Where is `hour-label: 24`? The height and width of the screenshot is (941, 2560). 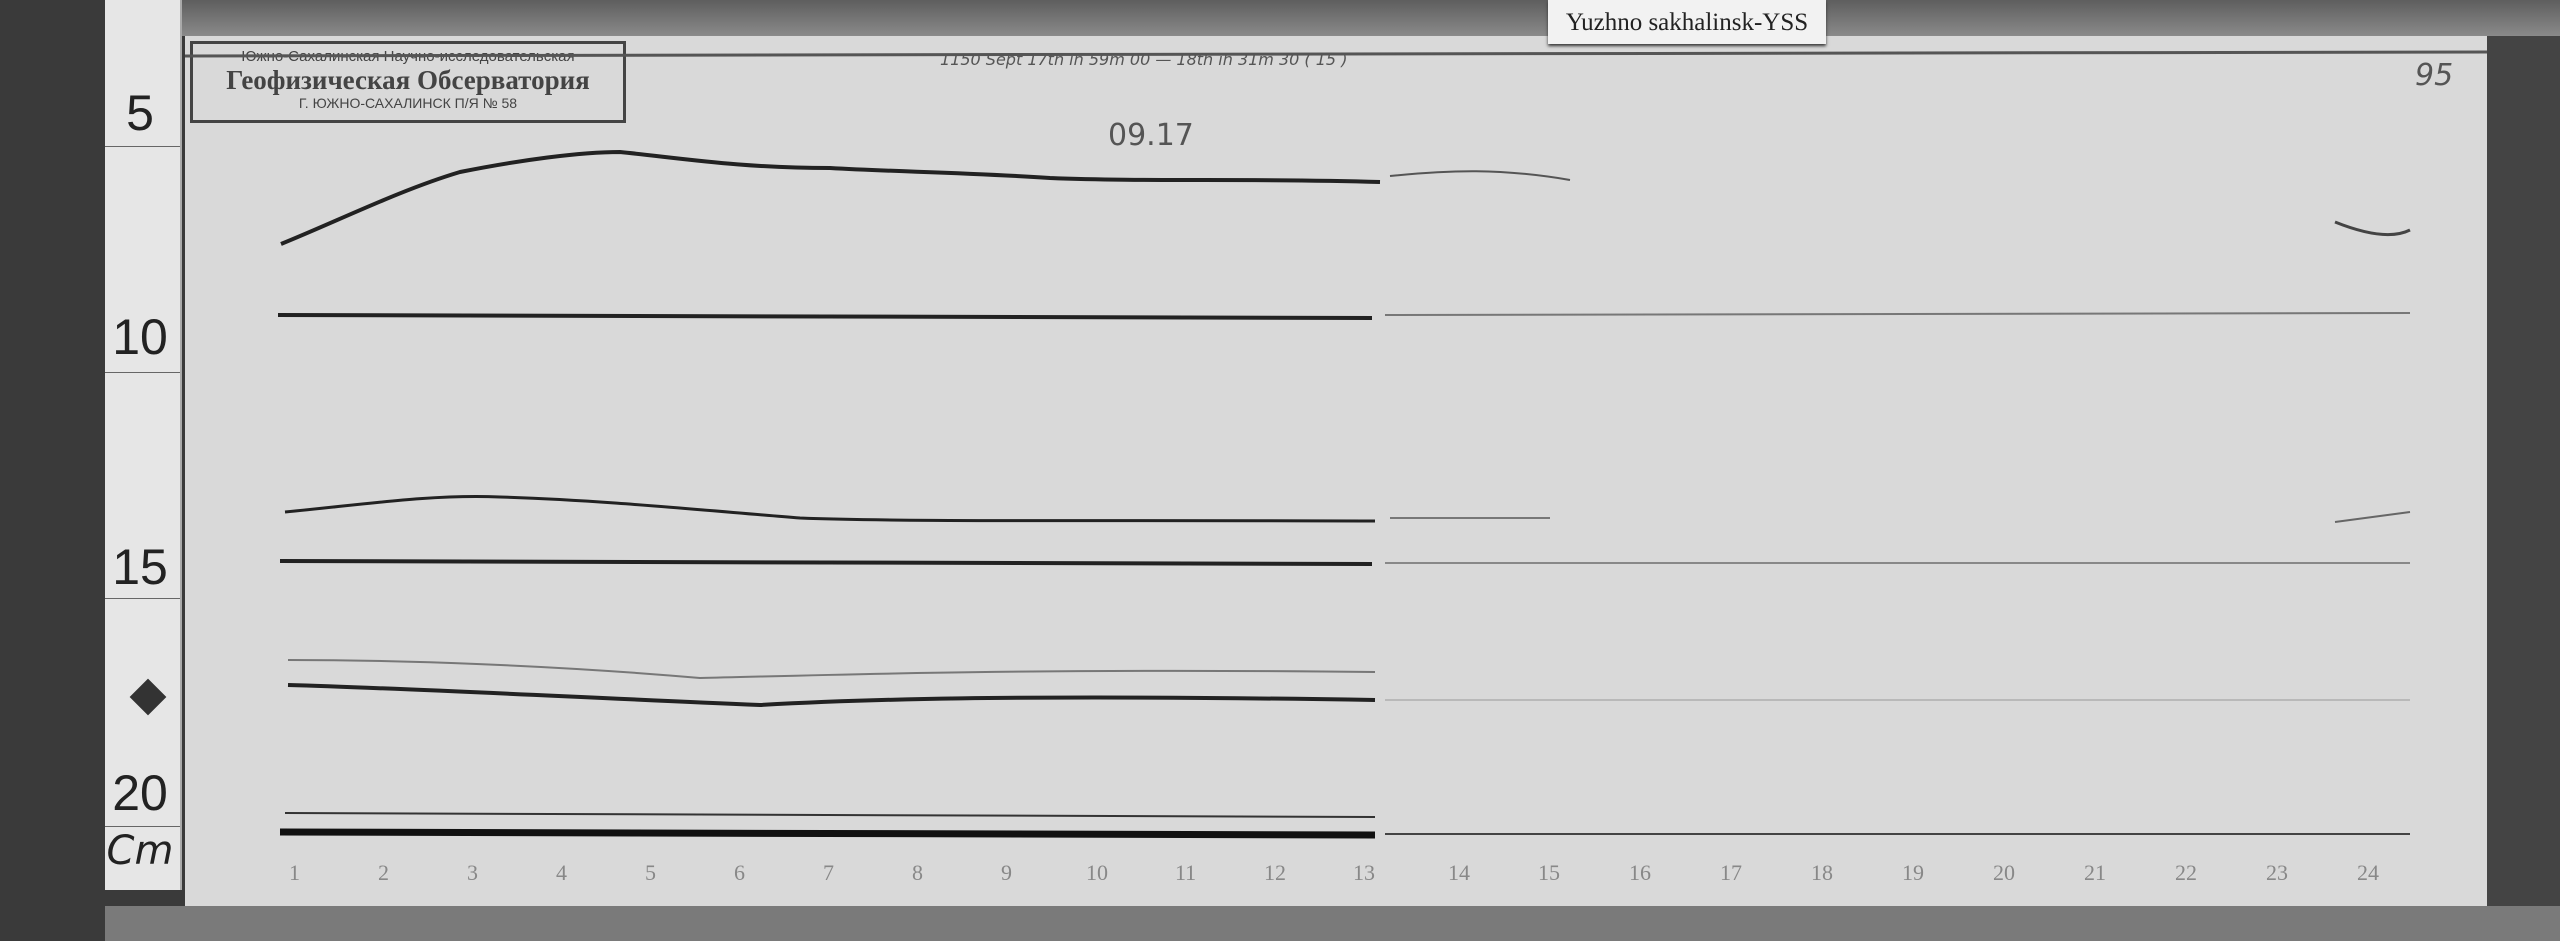 hour-label: 24 is located at coordinates (2368, 872).